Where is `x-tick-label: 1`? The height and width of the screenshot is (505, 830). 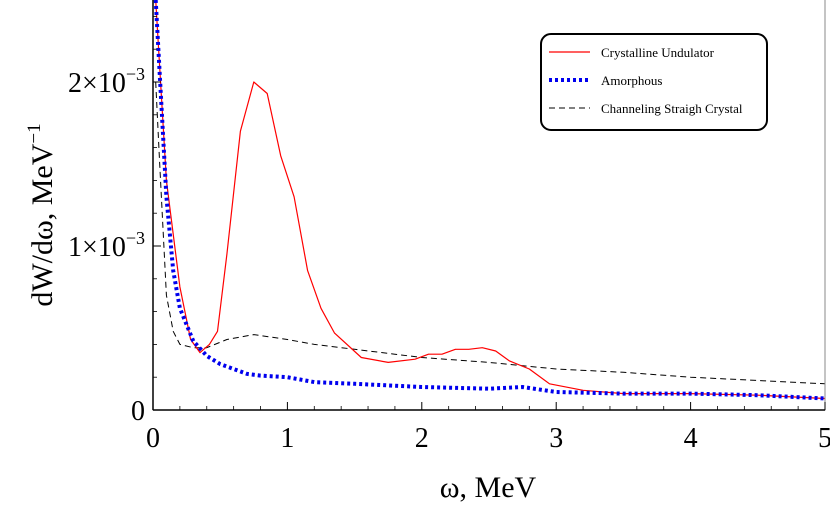
x-tick-label: 1 is located at coordinates (287, 438).